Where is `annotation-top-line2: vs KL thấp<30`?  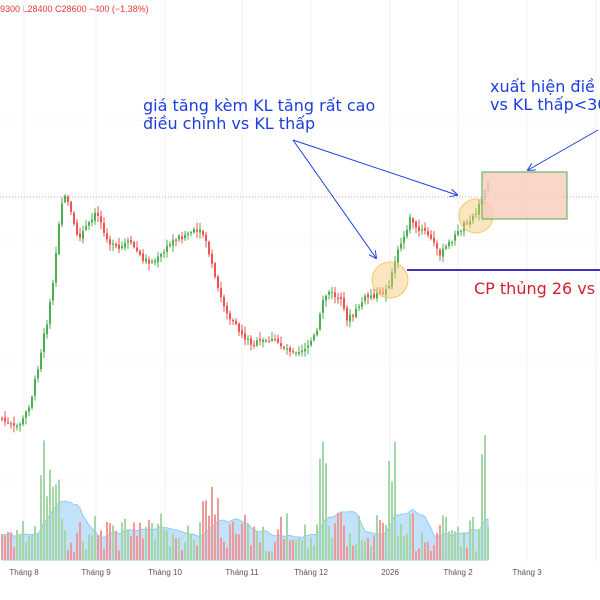 annotation-top-line2: vs KL thấp<30 is located at coordinates (545, 104).